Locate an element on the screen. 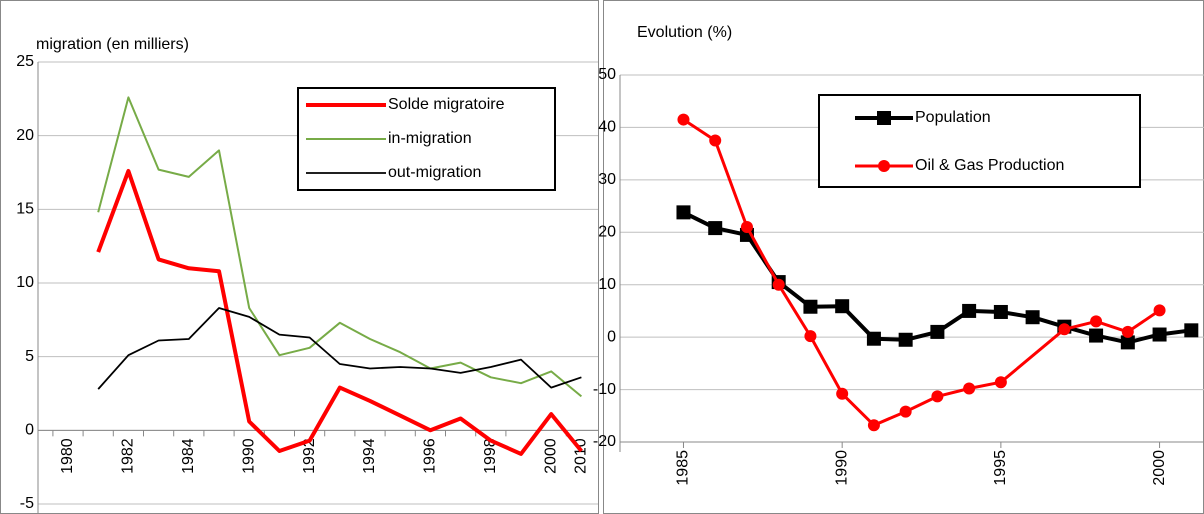  y-tick-label: -20 is located at coordinates (604, 441).